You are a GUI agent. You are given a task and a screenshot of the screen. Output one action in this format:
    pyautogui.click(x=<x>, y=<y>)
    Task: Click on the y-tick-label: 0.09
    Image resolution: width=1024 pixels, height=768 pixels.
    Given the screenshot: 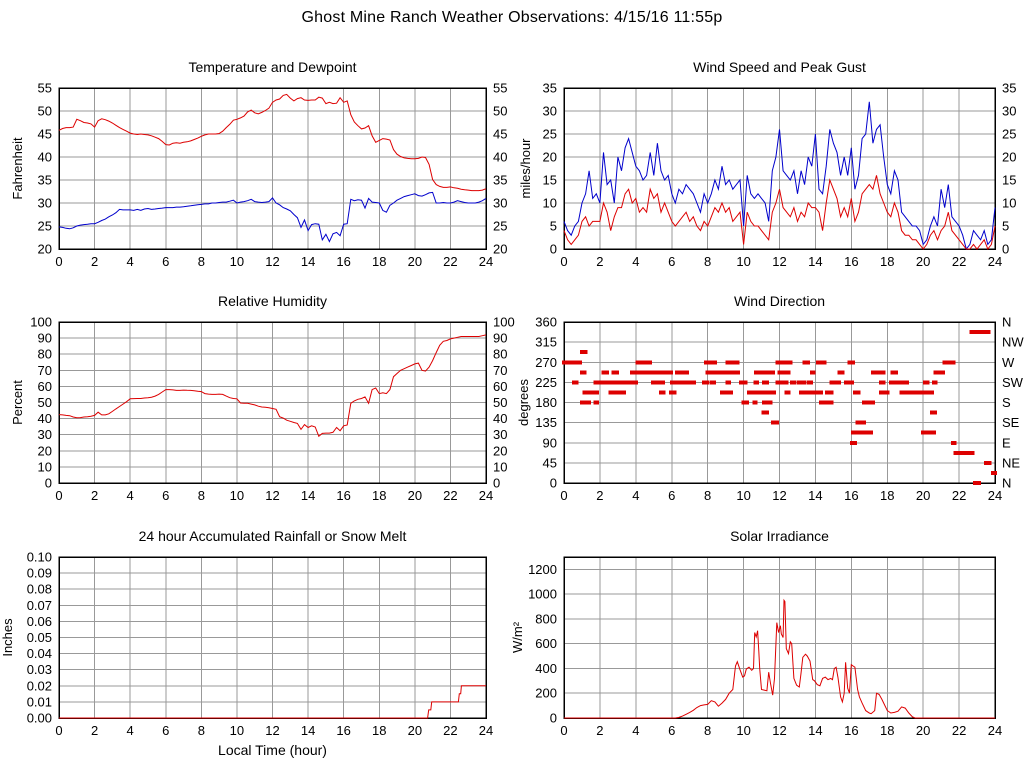 What is the action you would take?
    pyautogui.click(x=39, y=573)
    